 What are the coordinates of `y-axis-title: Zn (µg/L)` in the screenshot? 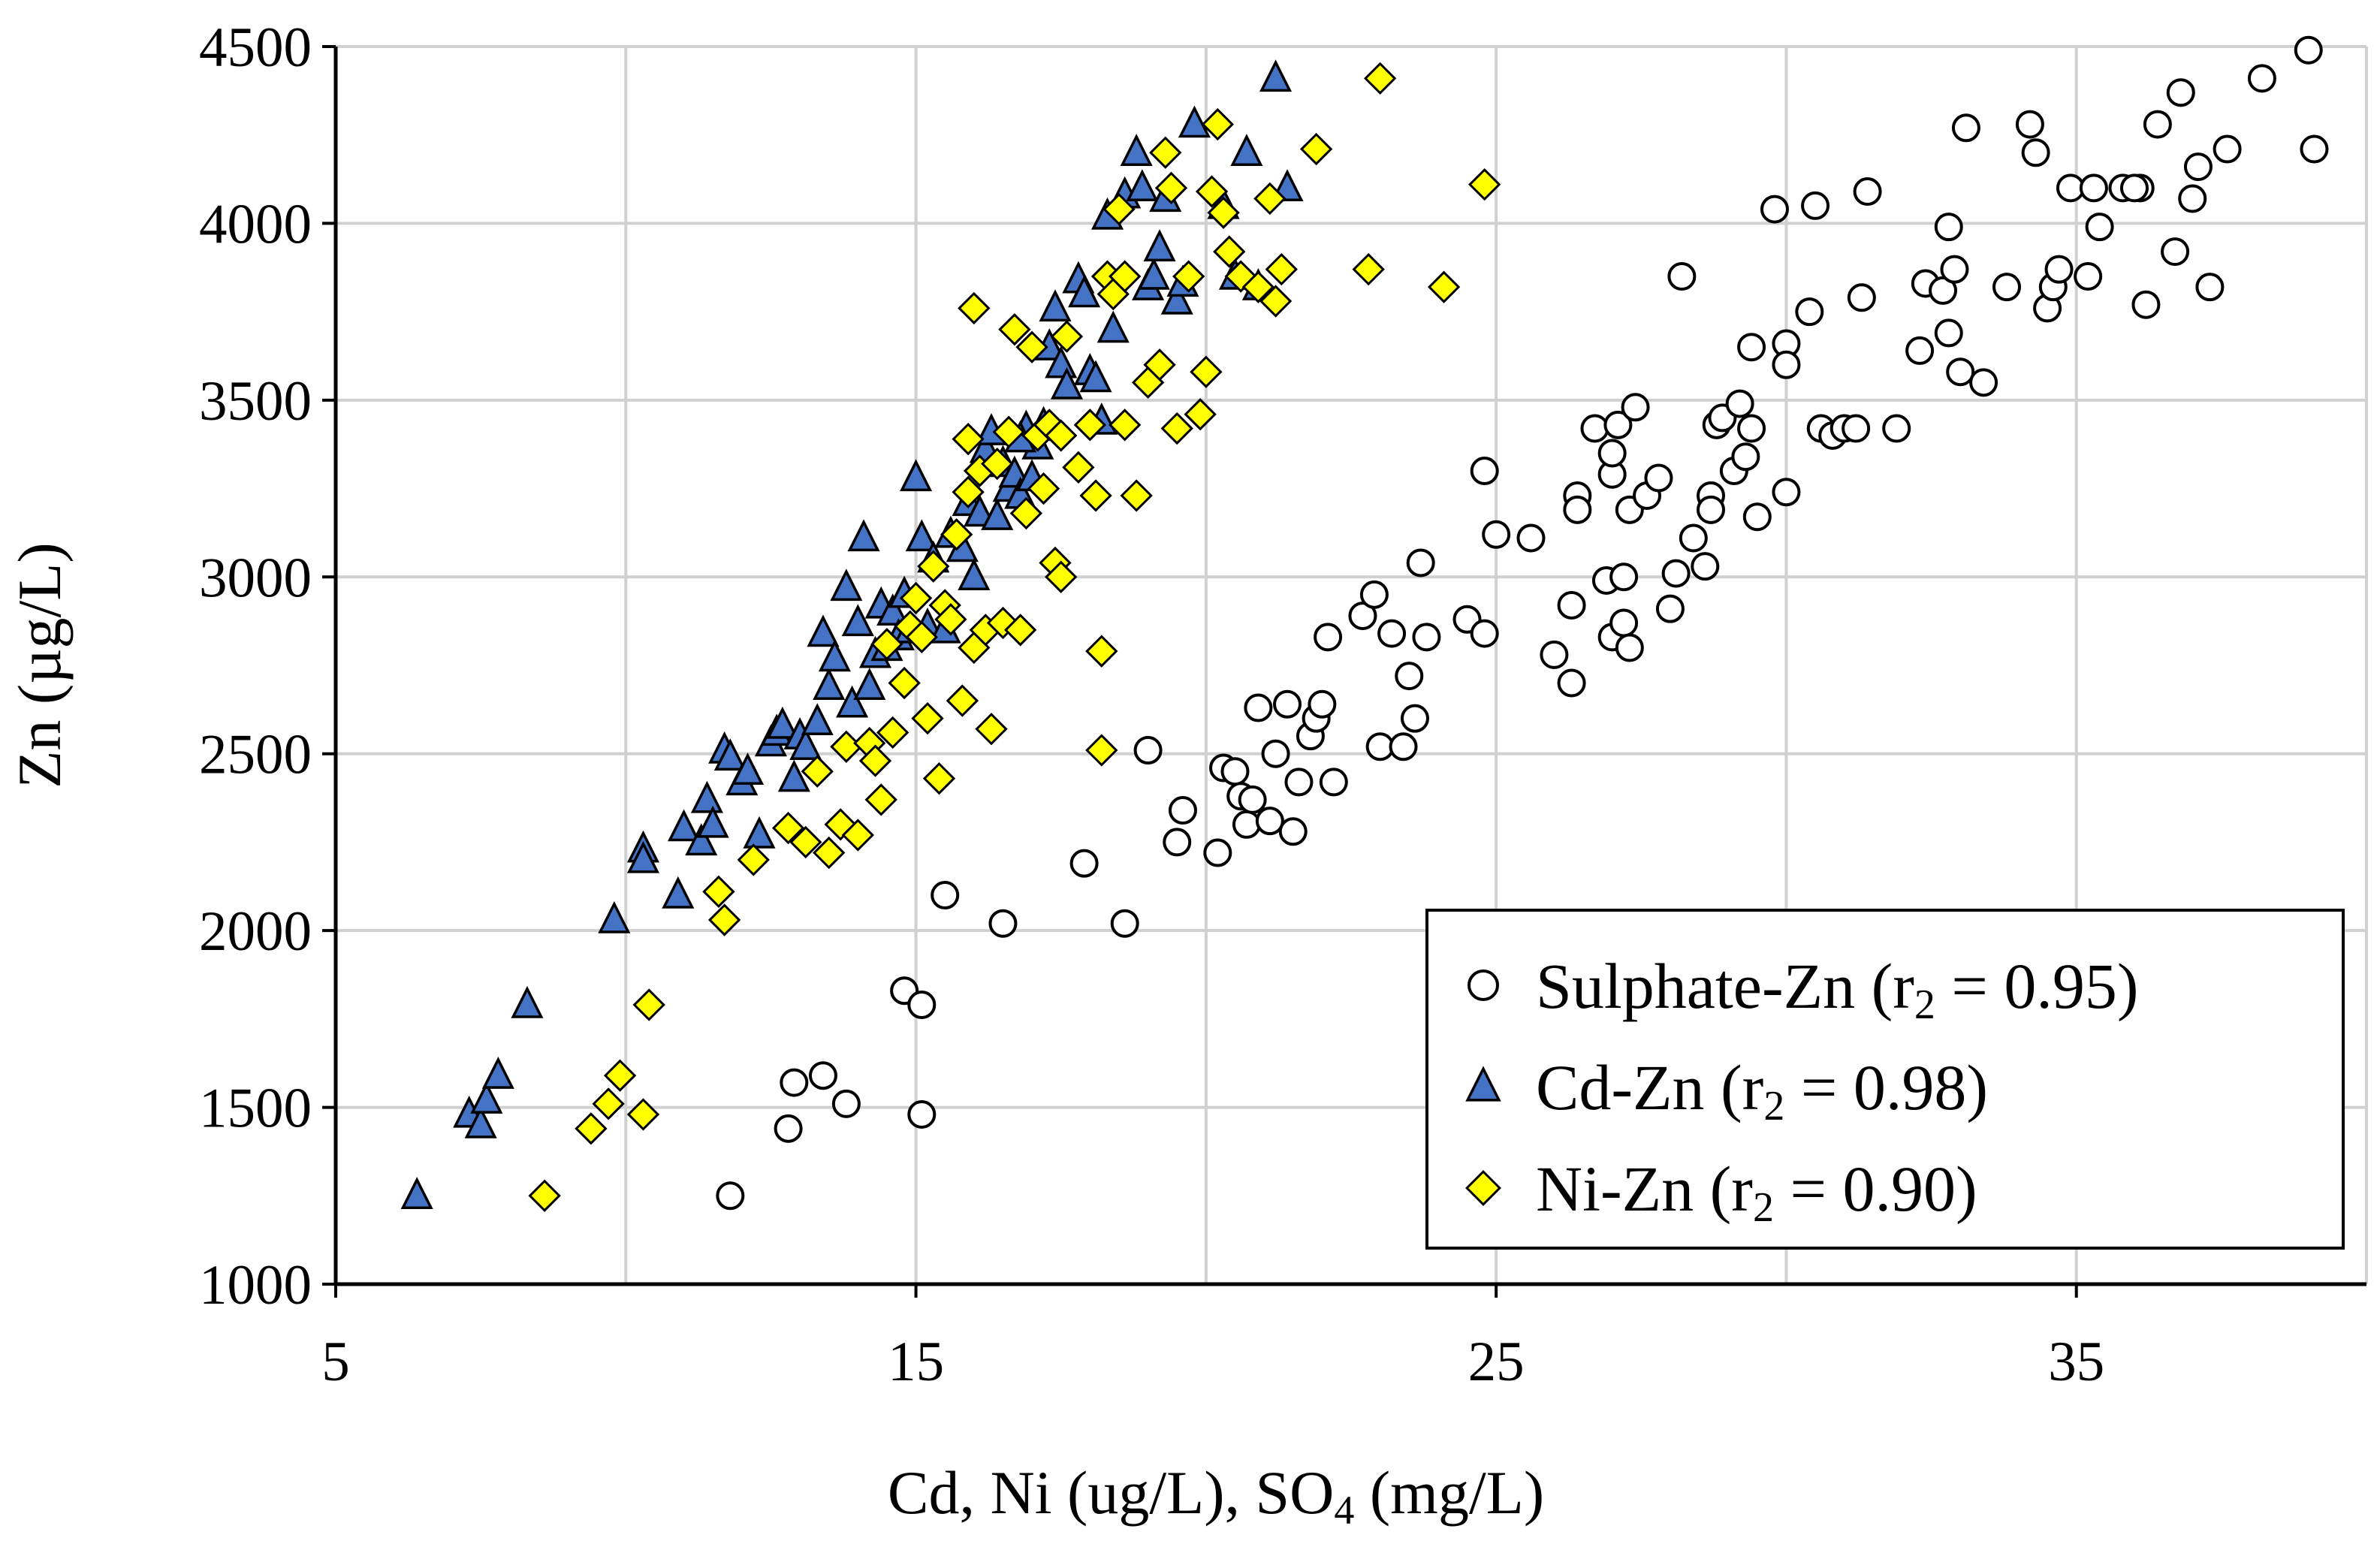 It's located at (39, 665).